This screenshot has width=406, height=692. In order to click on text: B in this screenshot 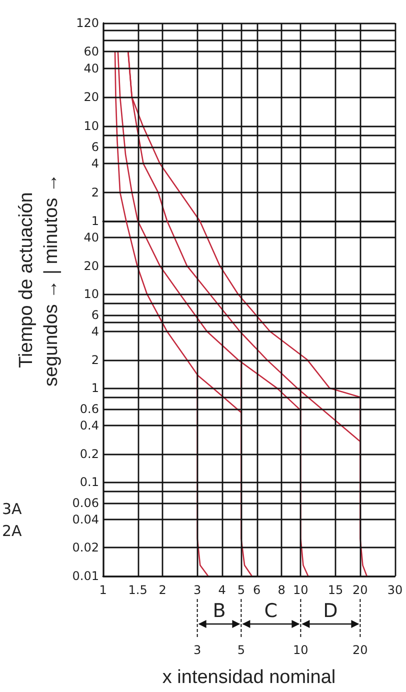, I will do `click(219, 611)`.